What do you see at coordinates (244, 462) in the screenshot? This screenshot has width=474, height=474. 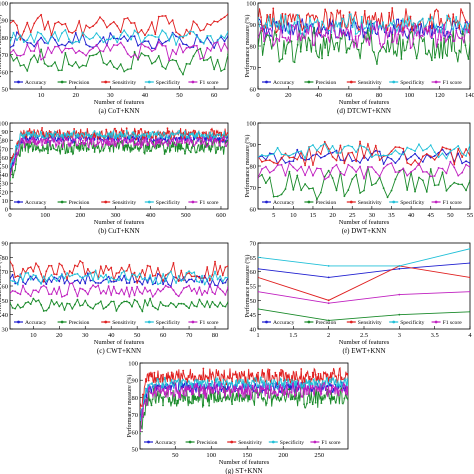 I see `x-axis-label: Number of features` at bounding box center [244, 462].